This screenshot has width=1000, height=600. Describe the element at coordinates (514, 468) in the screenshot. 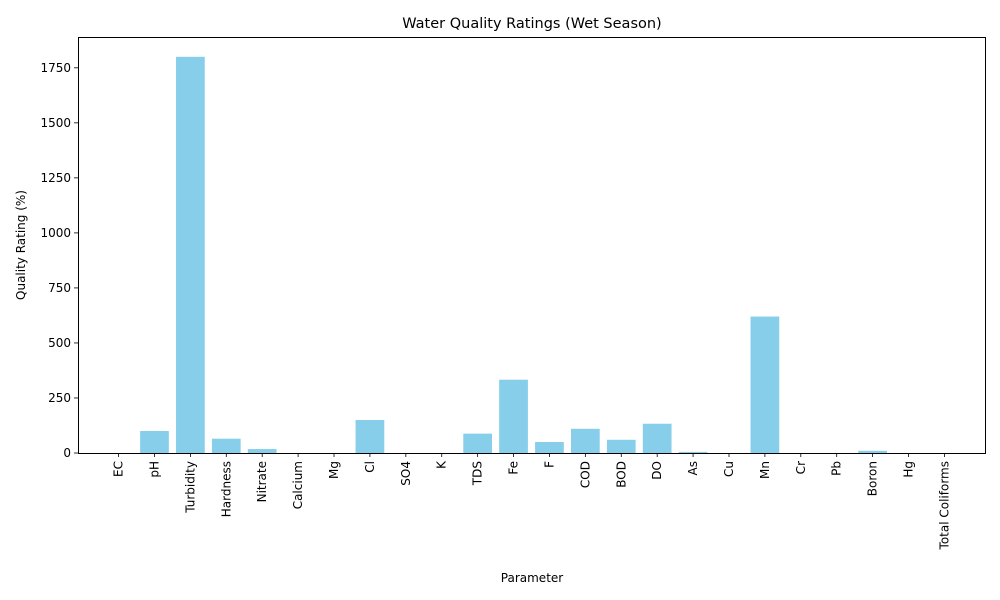

I see `x-tick-label: Fe` at that location.